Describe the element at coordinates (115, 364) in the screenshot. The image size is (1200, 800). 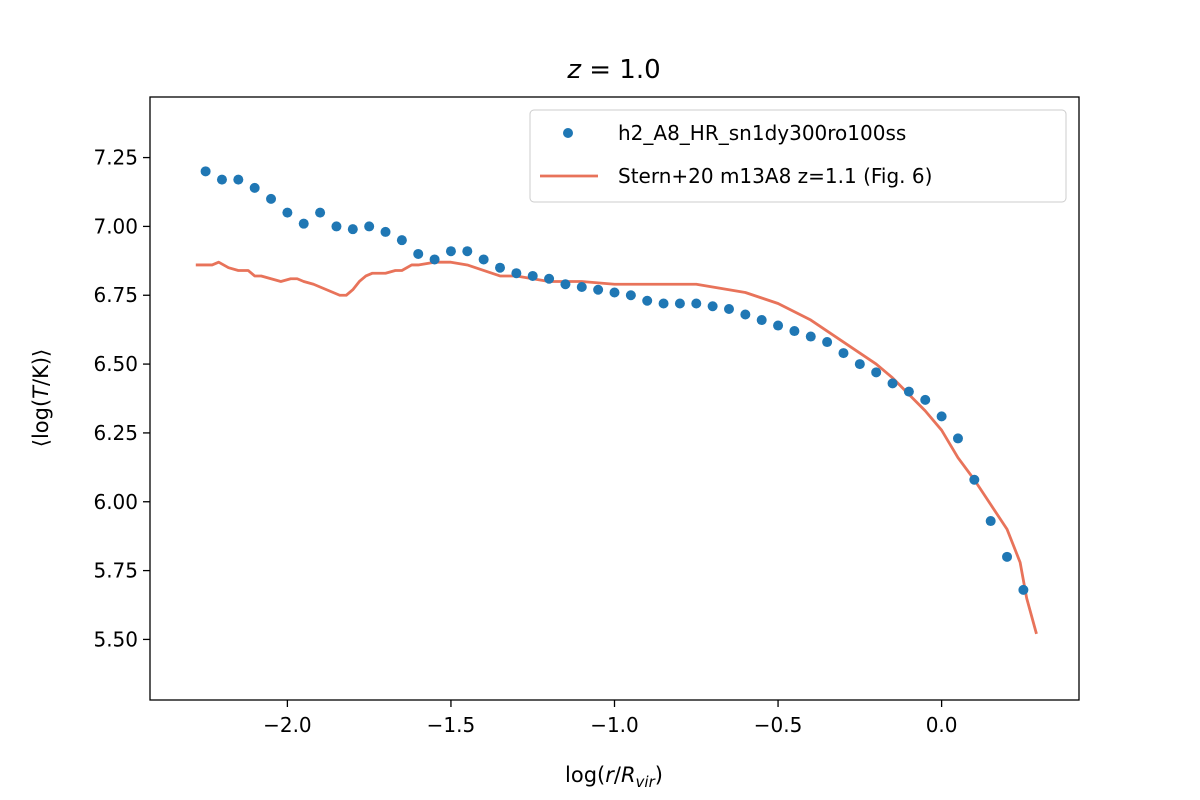
I see `y-tick-label: 6.50` at that location.